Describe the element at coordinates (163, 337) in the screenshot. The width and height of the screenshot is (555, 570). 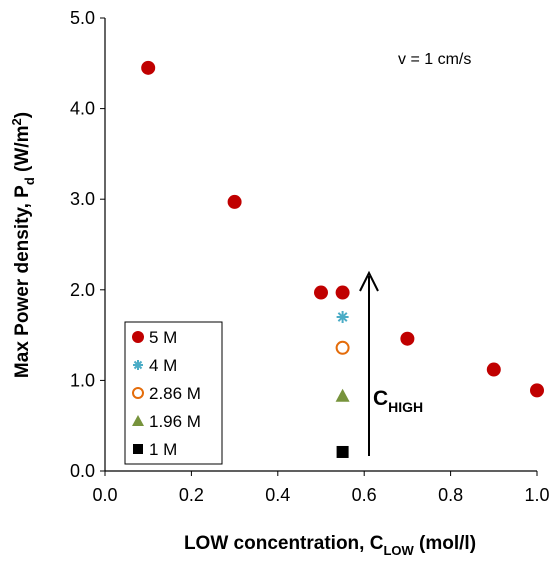
I see `legend-label: 5 M` at that location.